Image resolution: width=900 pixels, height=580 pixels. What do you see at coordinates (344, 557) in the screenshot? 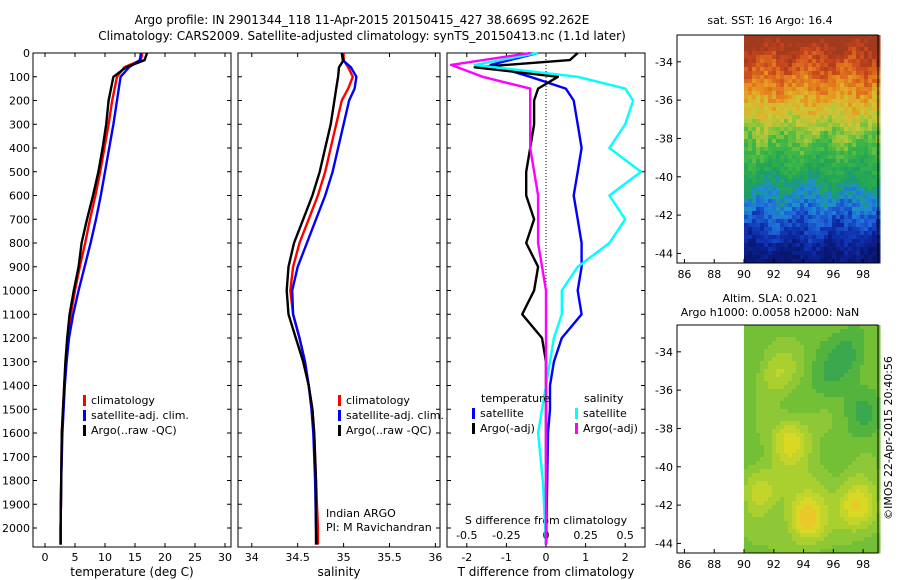
I see `salinity-xtick-label: 35` at bounding box center [344, 557].